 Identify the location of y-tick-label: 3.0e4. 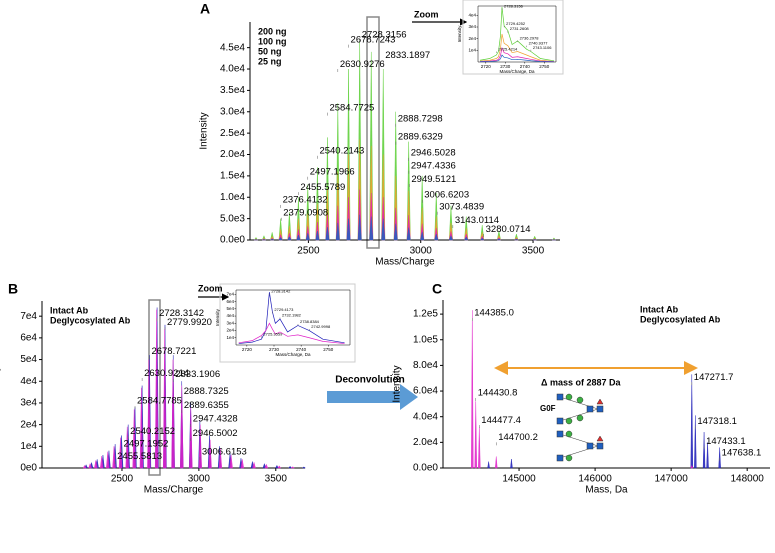
(232, 111).